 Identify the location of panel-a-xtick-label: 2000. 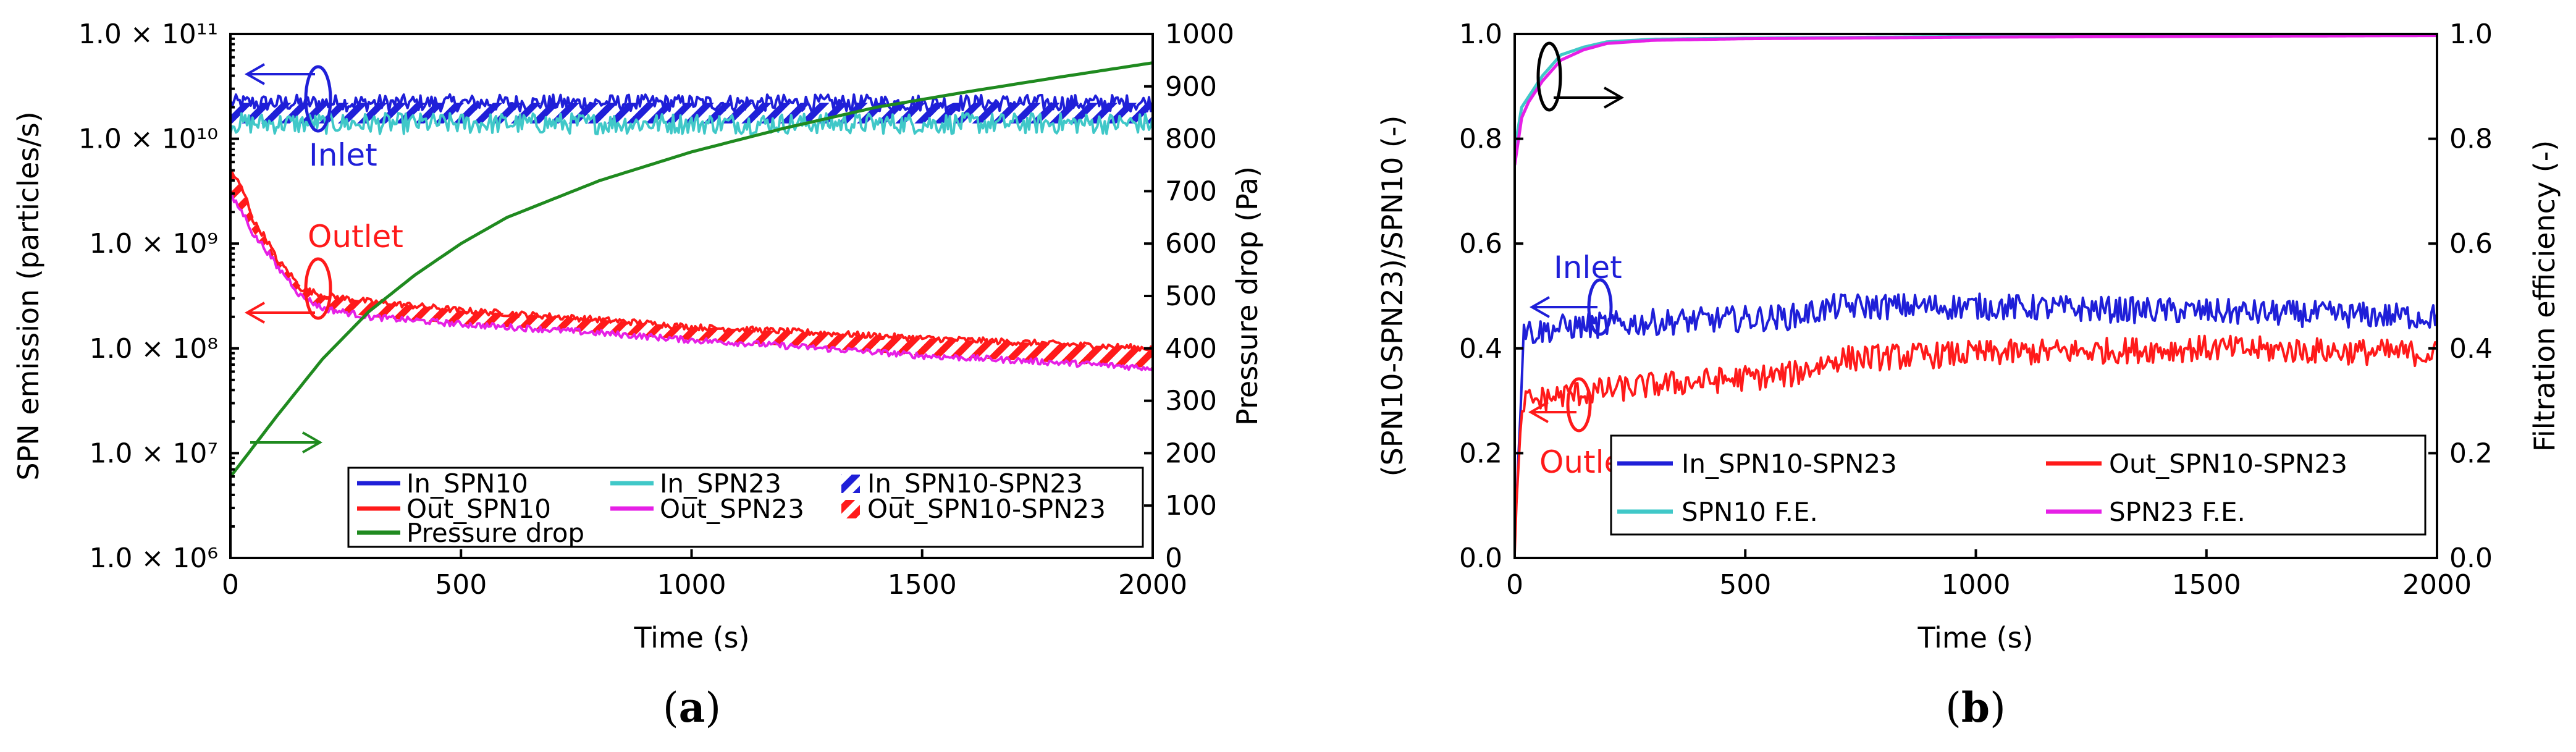
(1152, 585).